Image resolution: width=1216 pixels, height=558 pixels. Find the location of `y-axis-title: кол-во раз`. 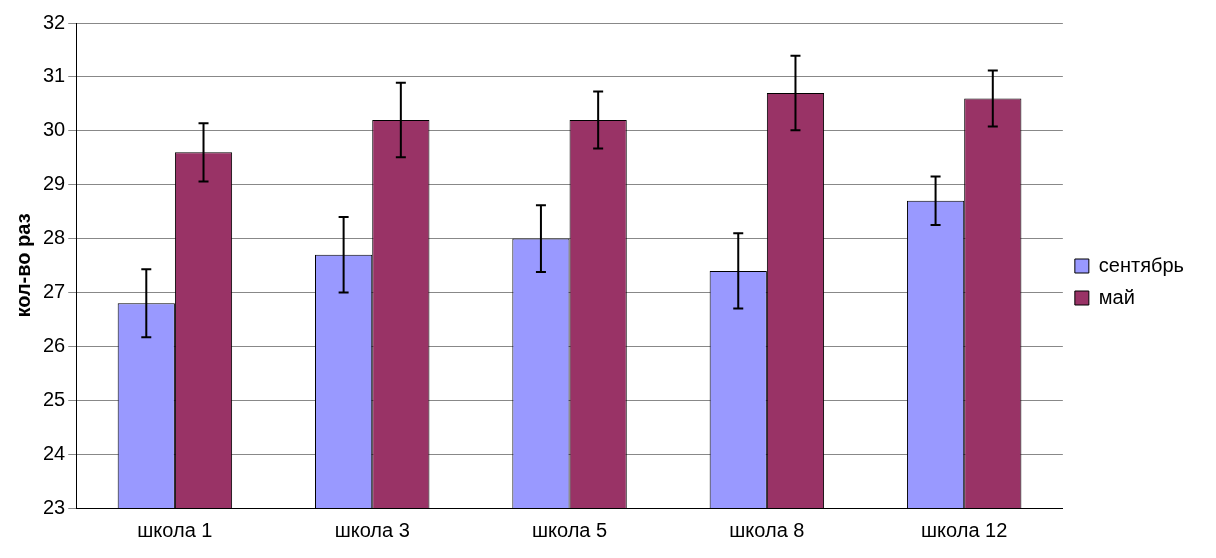

y-axis-title: кол-во раз is located at coordinates (22, 265).